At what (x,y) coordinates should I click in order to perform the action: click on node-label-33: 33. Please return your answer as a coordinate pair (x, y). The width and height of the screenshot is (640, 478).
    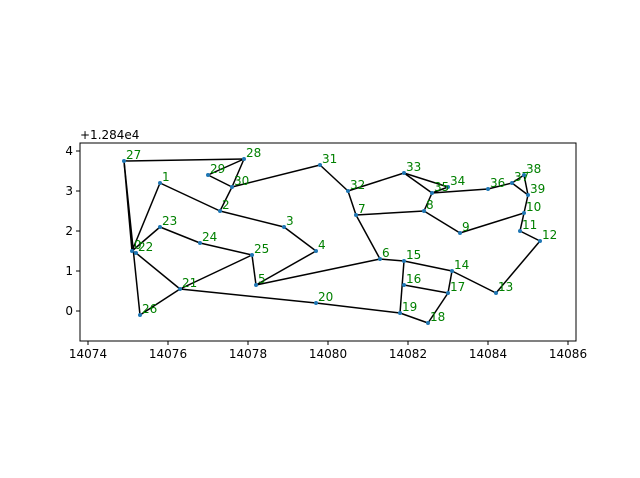
    Looking at the image, I should click on (413, 167).